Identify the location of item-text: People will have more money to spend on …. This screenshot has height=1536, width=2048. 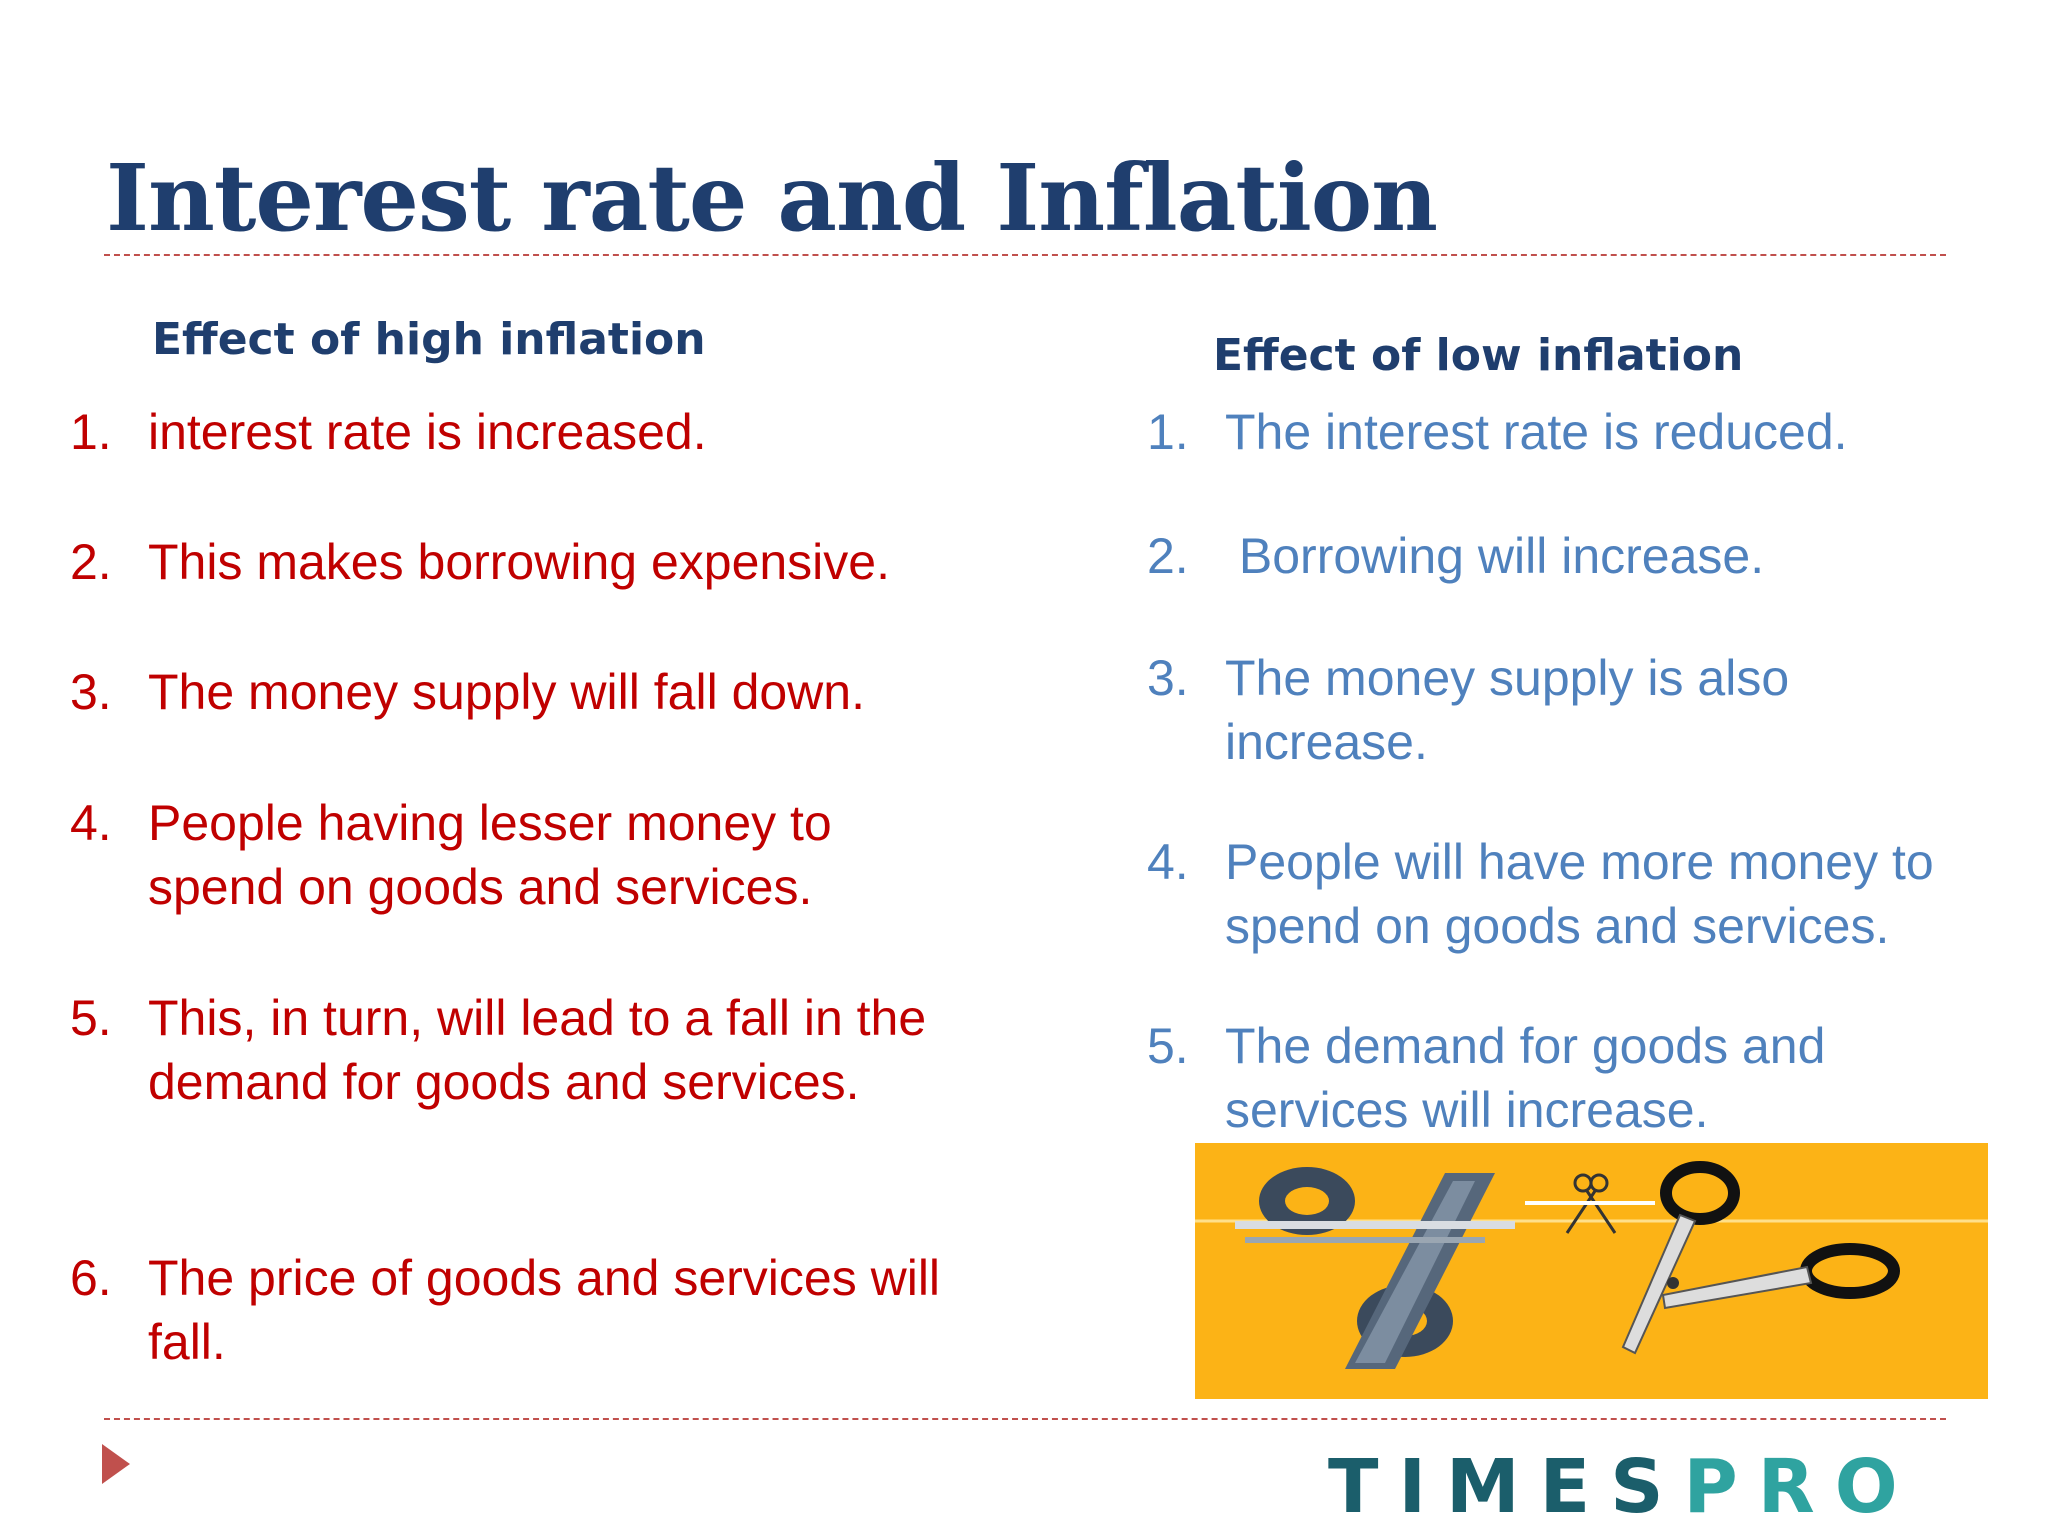
(1579, 894).